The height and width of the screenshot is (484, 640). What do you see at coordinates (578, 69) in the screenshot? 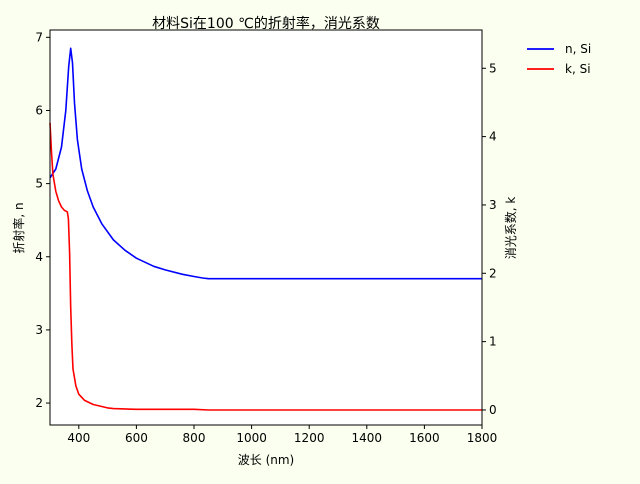
I see `legend-label-k: k, Si` at bounding box center [578, 69].